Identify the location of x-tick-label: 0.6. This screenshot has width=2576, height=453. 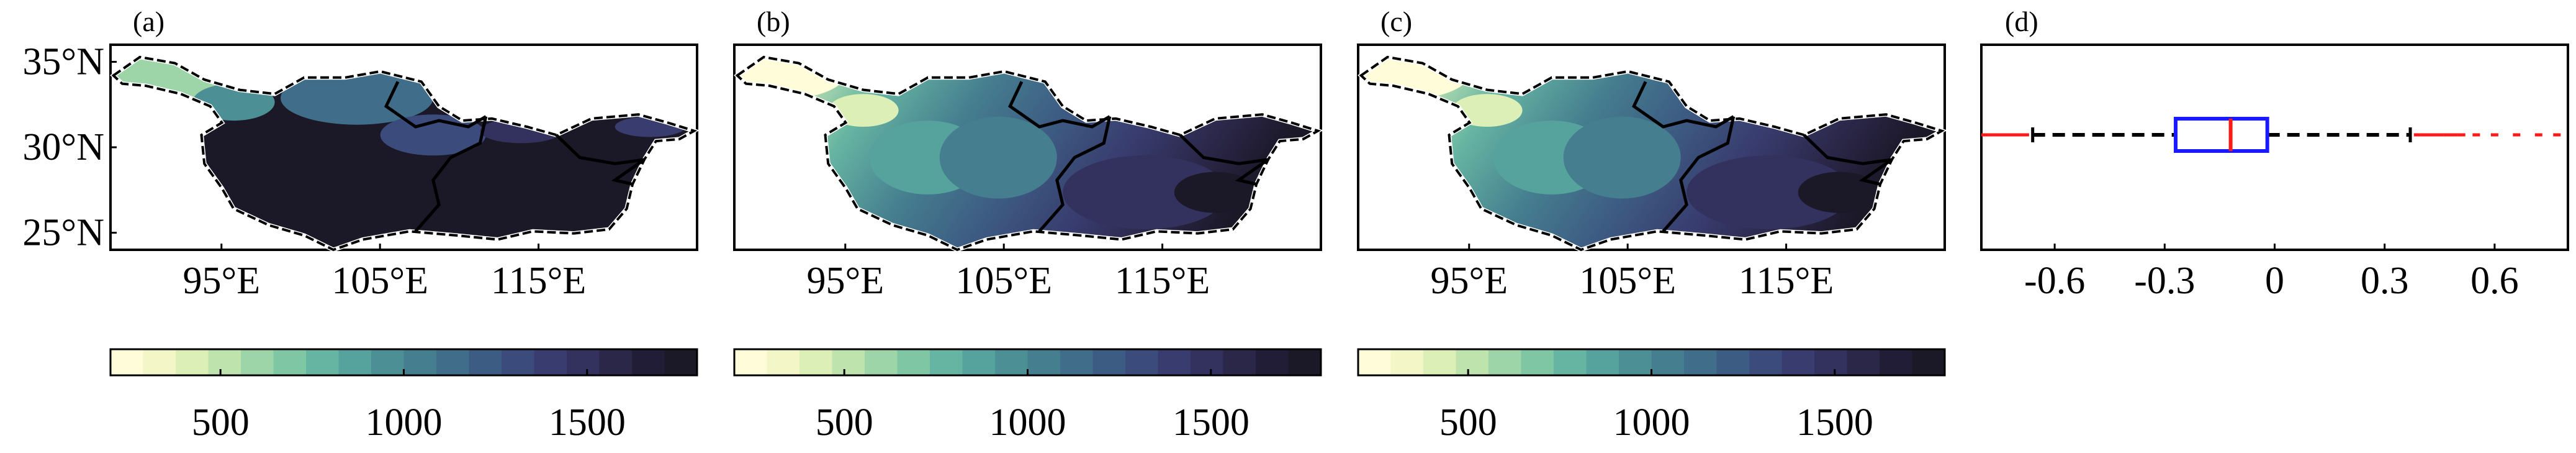
(2494, 281).